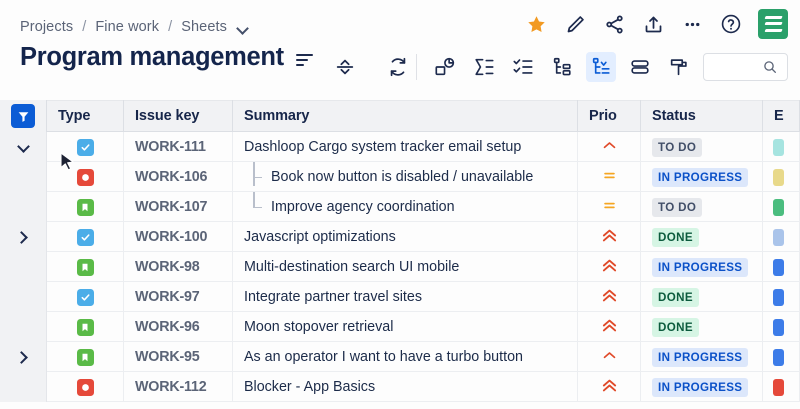 The height and width of the screenshot is (409, 800). I want to click on layers-icon, so click(640, 67).